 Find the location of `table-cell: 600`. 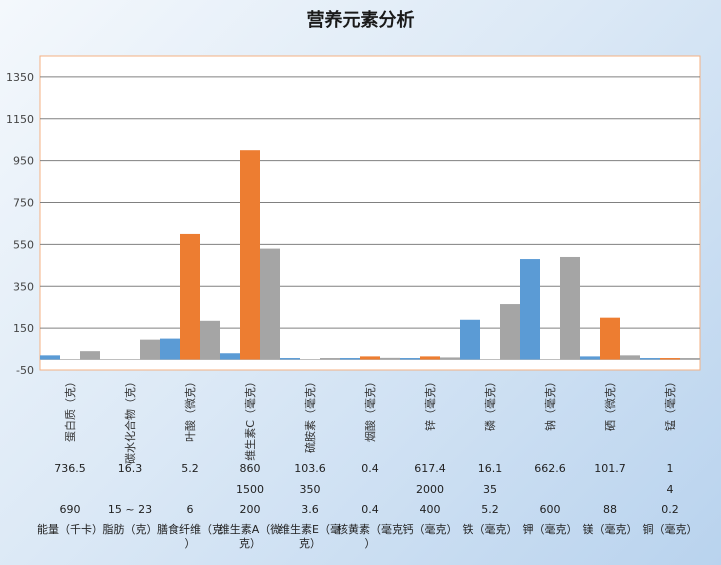

table-cell: 600 is located at coordinates (550, 509).